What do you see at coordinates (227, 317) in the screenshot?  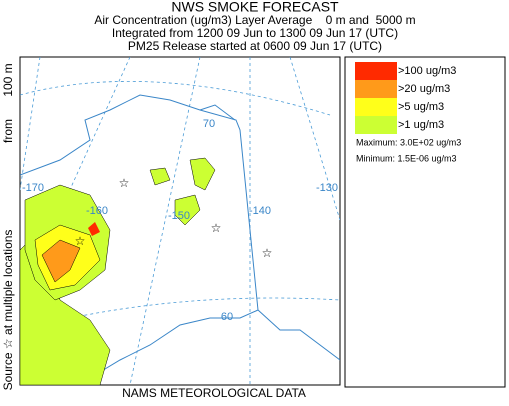 I see `grid-label: 60` at bounding box center [227, 317].